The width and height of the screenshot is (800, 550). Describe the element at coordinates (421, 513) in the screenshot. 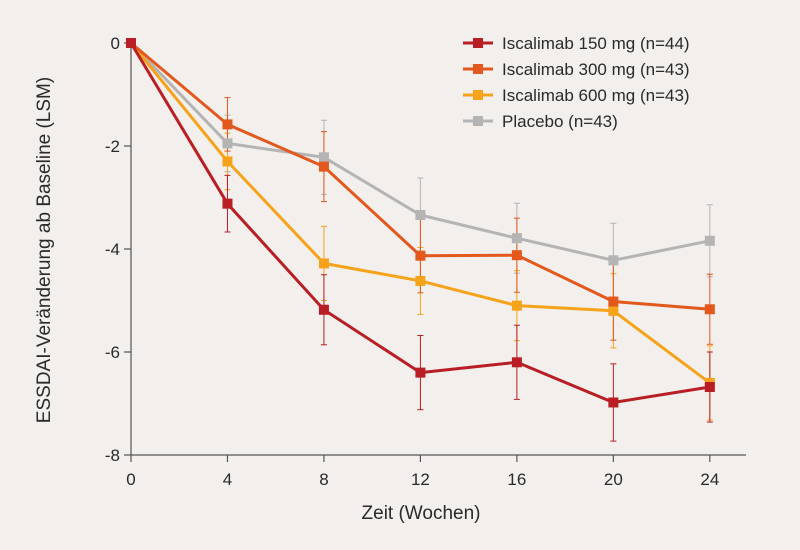

I see `x-axis-title: Zeit (Wochen)` at that location.